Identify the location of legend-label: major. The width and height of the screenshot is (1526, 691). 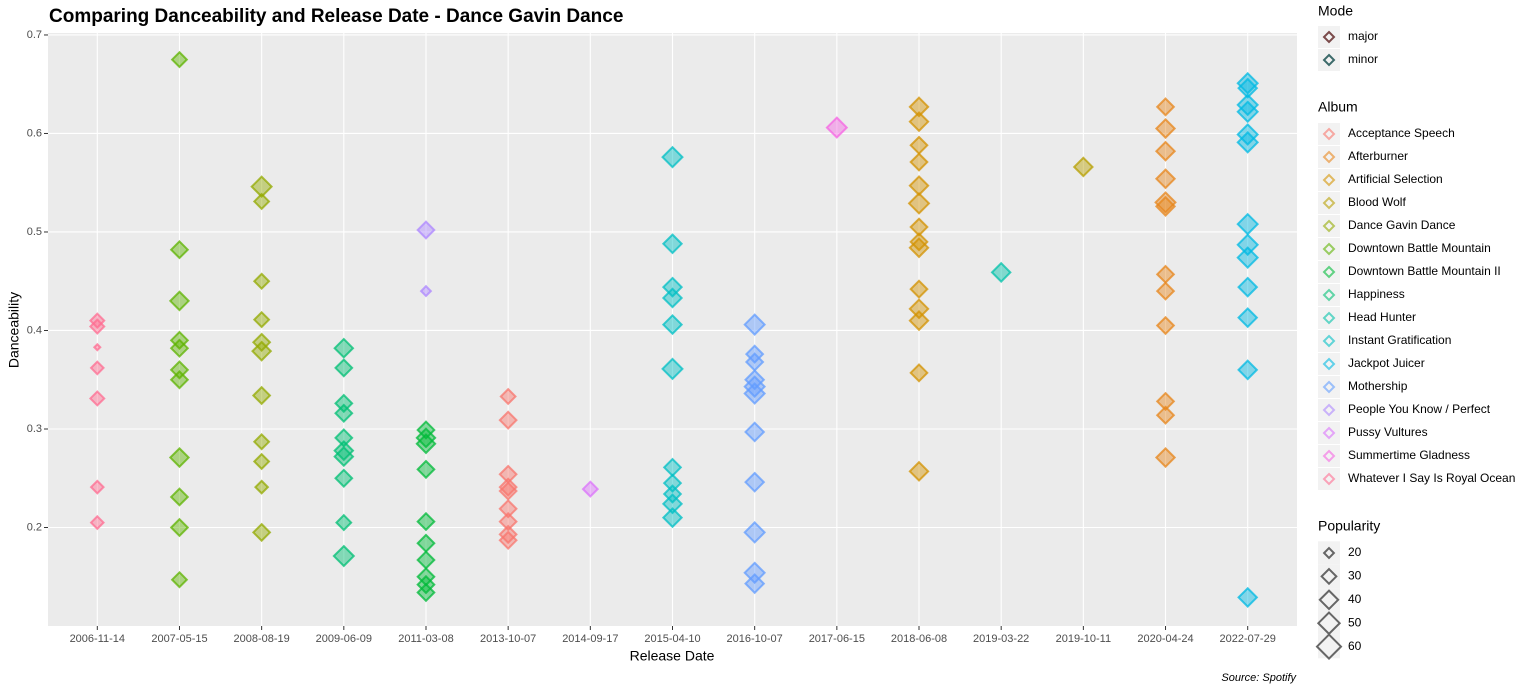
(1363, 36).